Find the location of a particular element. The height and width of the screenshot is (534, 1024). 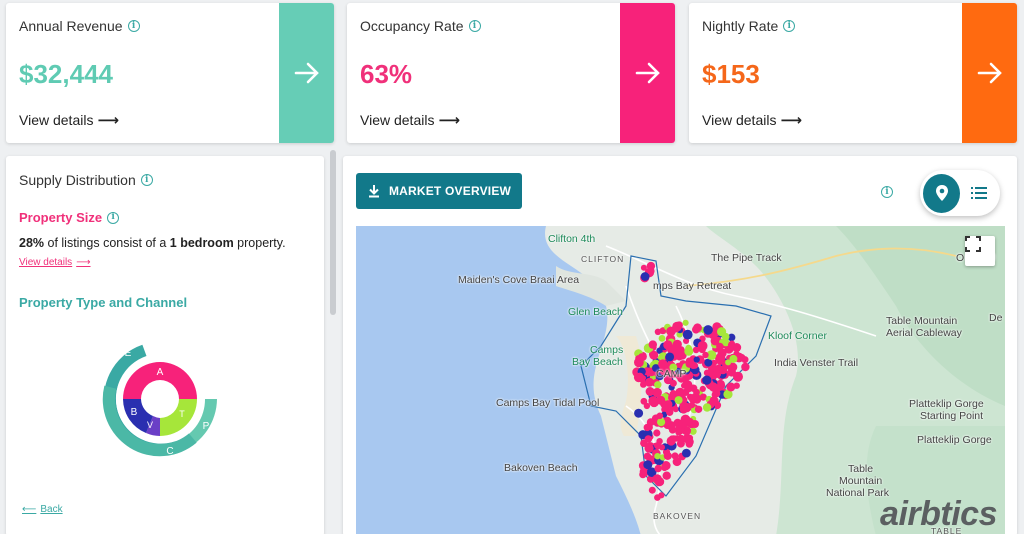

view-toggle is located at coordinates (960, 193).